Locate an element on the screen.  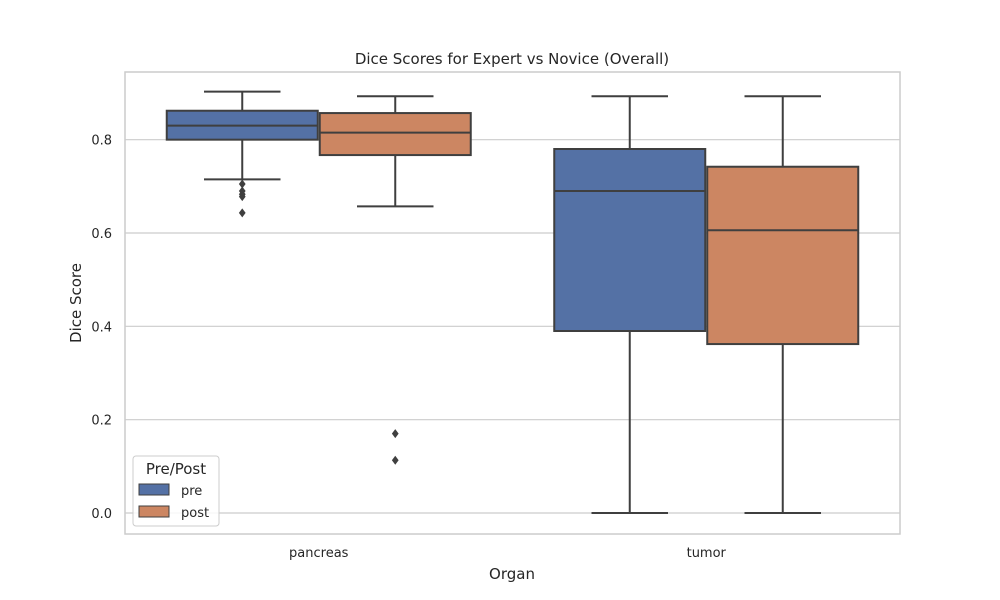
legend-swatch-post is located at coordinates (154, 511).